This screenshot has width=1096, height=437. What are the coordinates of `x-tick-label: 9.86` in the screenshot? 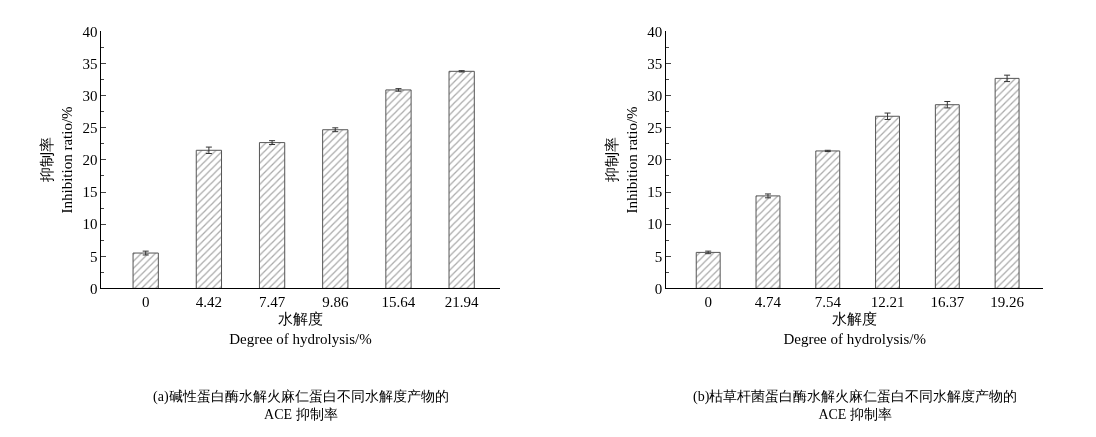 It's located at (335, 302).